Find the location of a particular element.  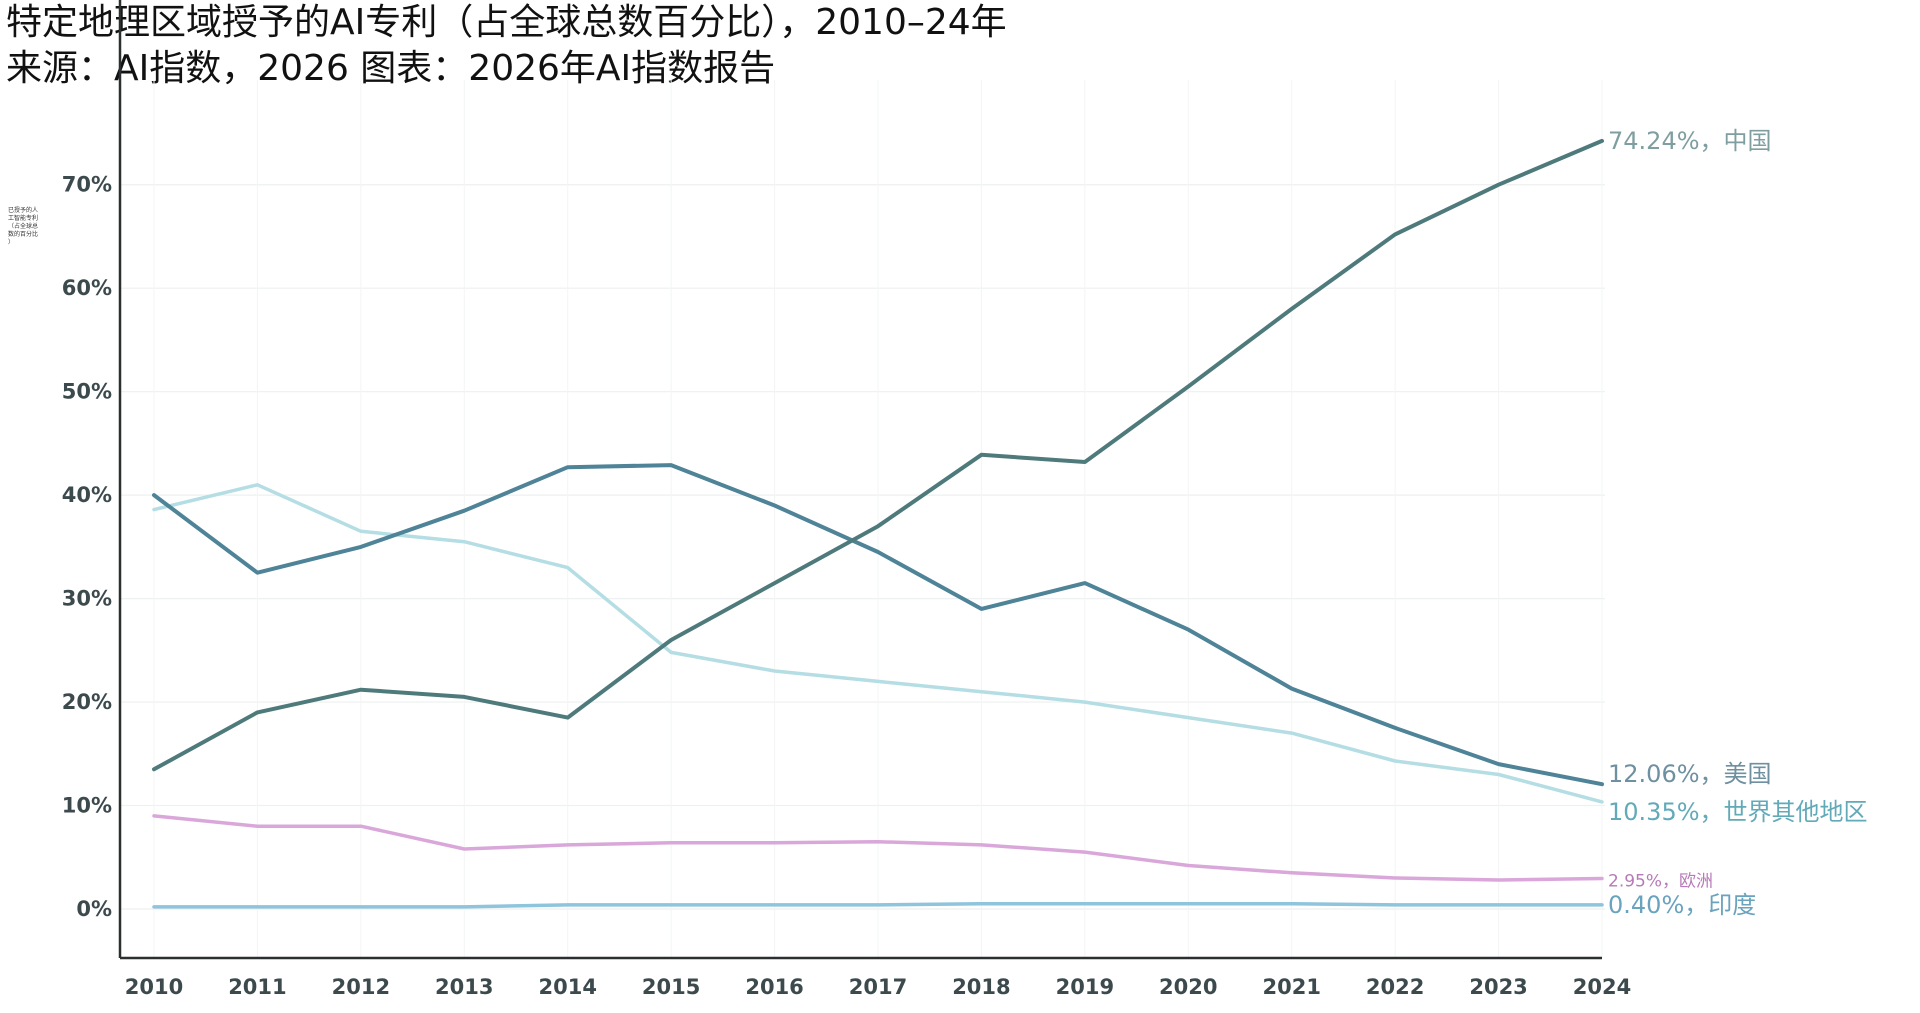

end-label-4: 2.95%，欧洲 is located at coordinates (1660, 881).